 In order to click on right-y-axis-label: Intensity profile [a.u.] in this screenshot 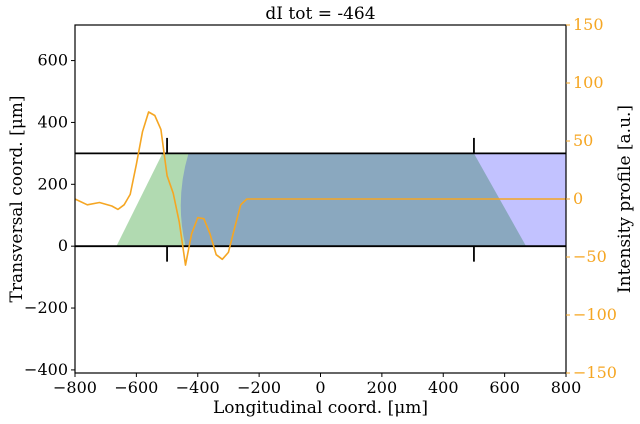, I will do `click(625, 199)`.